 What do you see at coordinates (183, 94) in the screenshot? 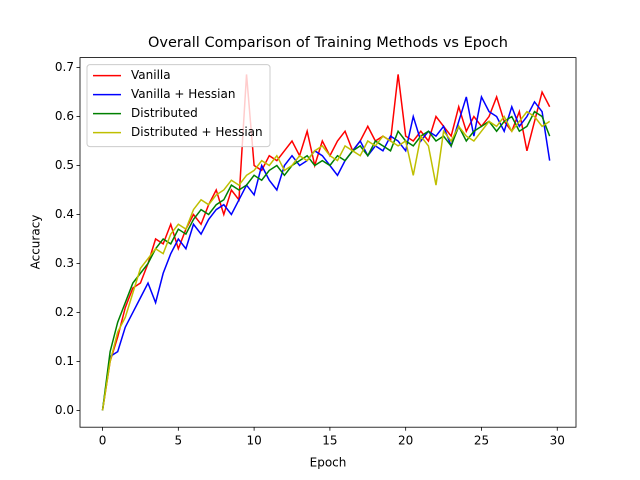
I see `legend-label: Vanilla + Hessian` at bounding box center [183, 94].